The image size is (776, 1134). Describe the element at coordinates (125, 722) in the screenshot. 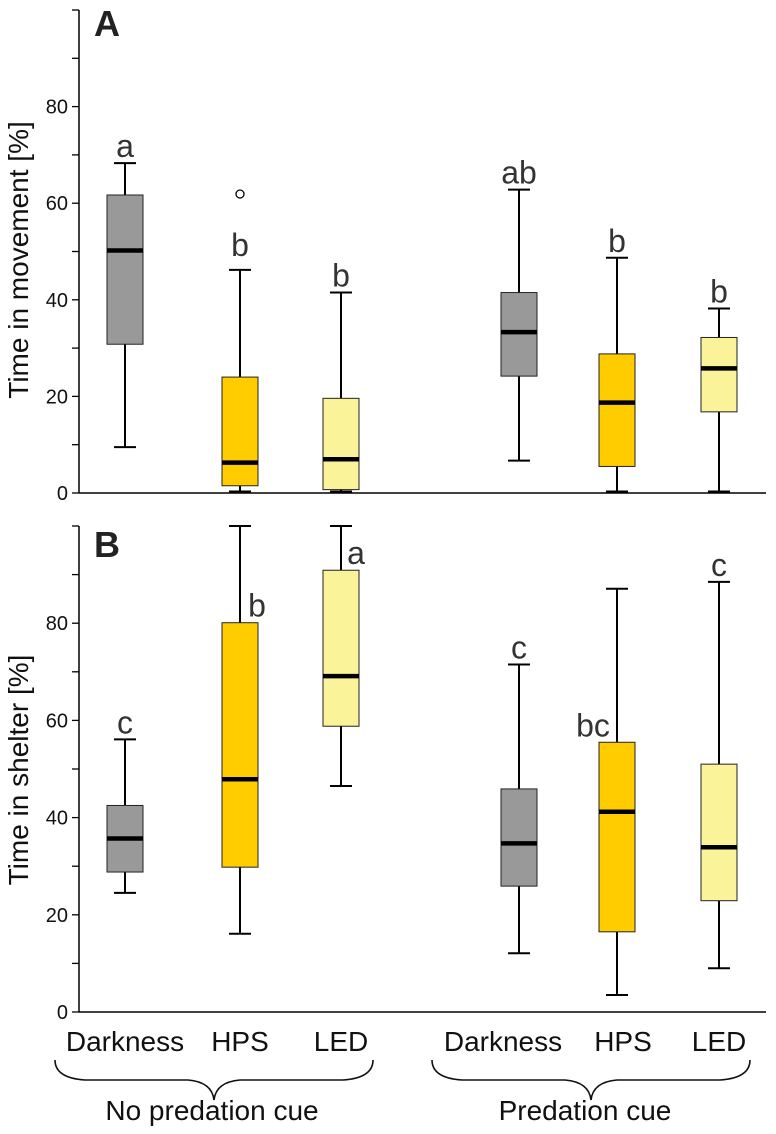

I see `panel-b-darkness-no-cue-letter: c` at that location.